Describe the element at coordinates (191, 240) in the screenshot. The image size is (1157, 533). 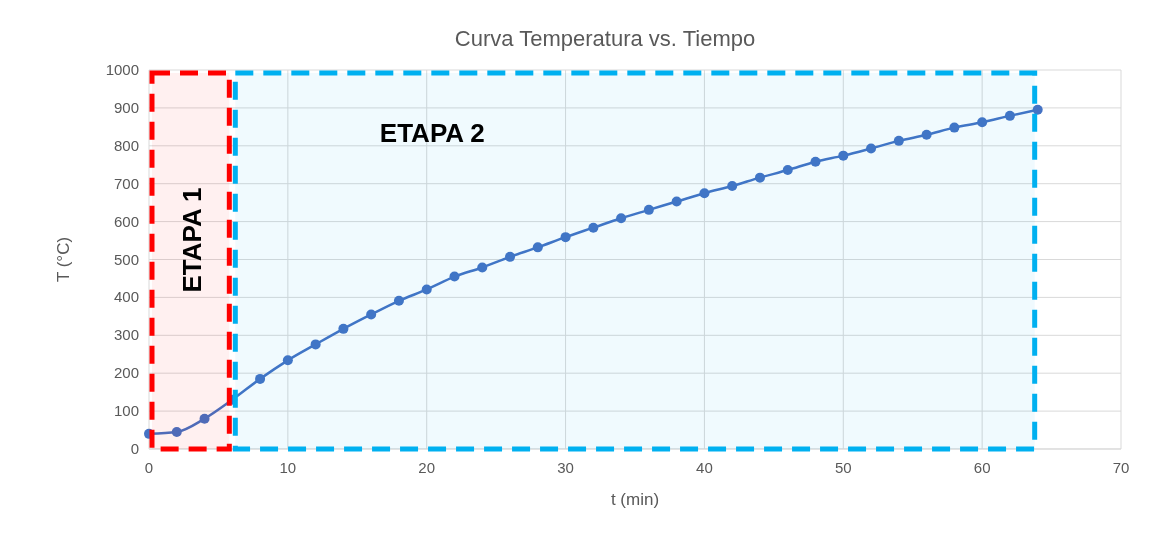
I see `band-label: ETAPA 1` at that location.